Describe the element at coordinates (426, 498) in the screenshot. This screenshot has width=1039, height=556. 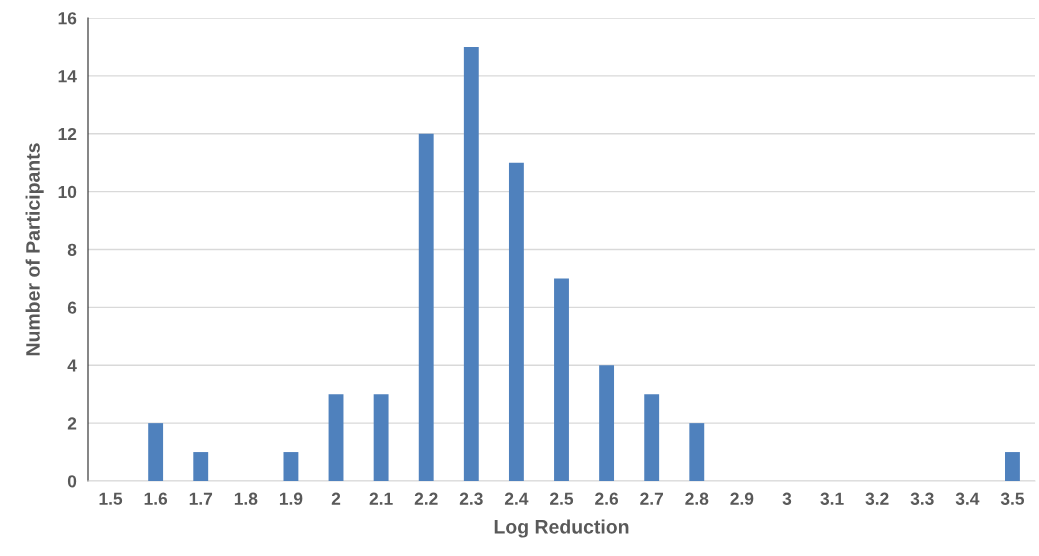
I see `x-tick-label: 2.2` at that location.